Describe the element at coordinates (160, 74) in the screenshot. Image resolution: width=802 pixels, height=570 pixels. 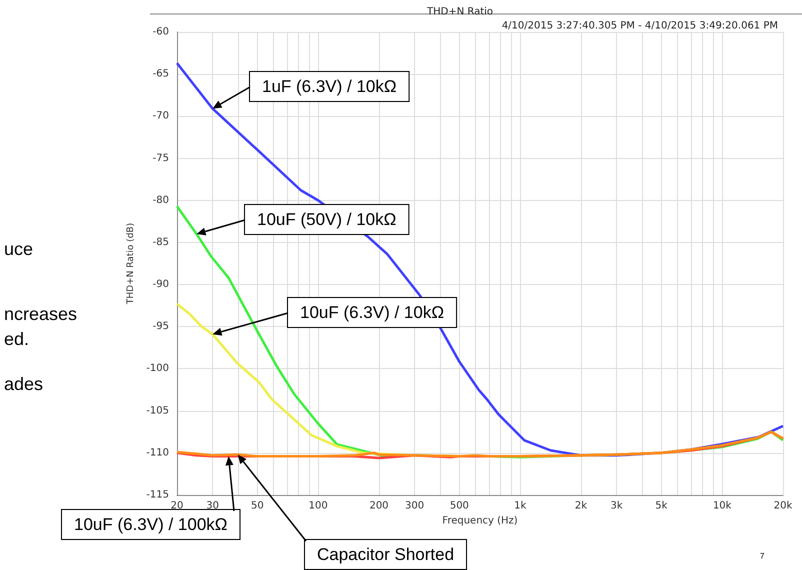
I see `y-tick-label: -65` at that location.